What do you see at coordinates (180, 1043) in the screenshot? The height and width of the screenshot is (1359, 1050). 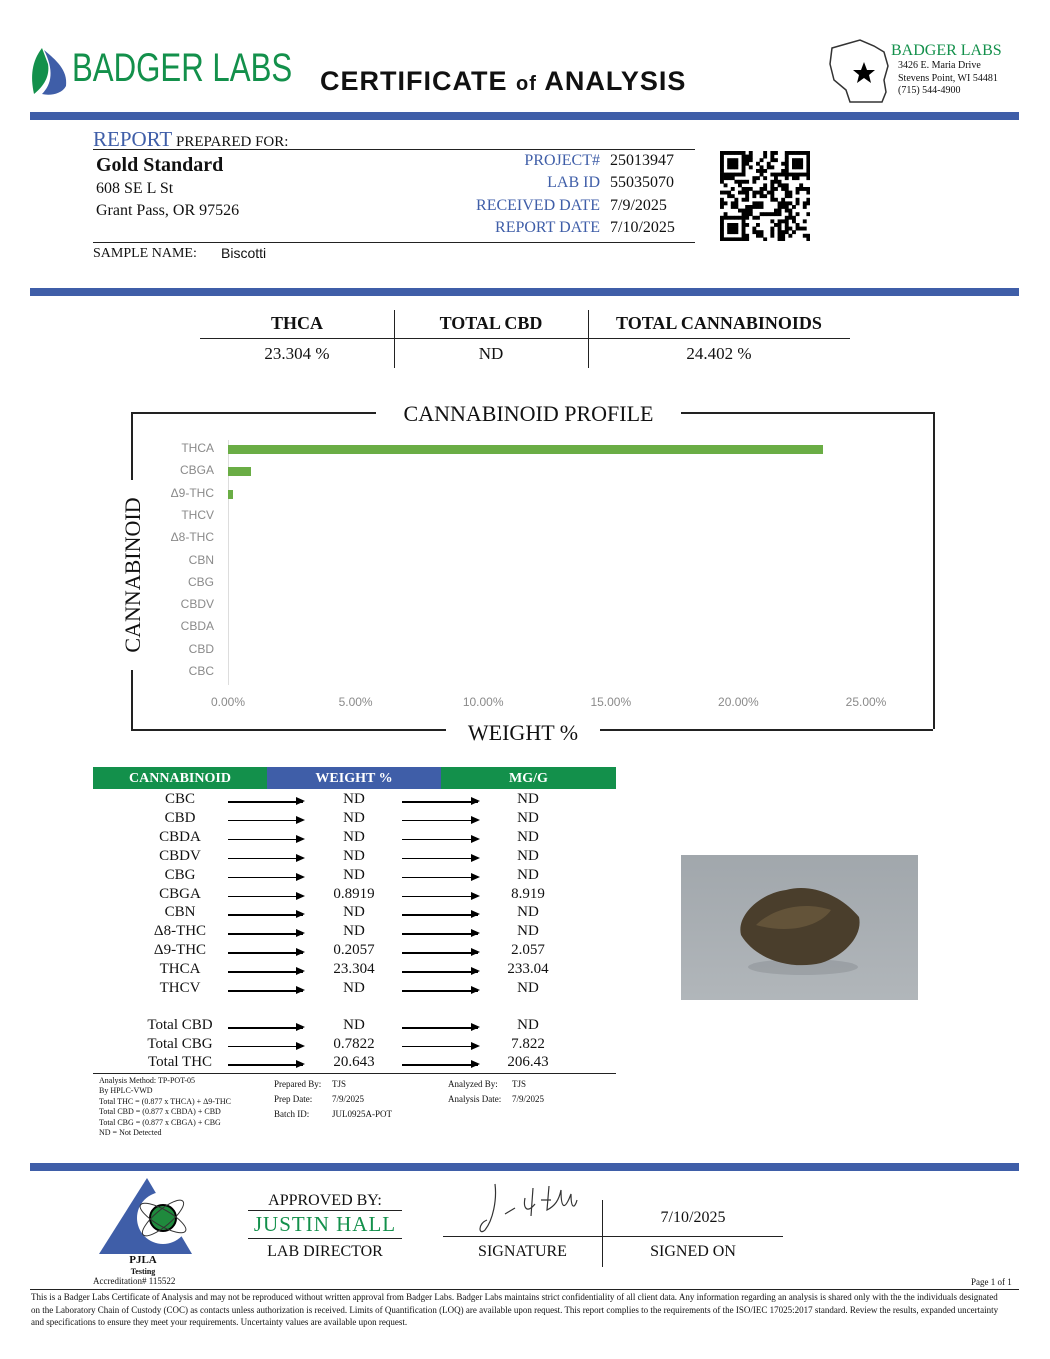 I see `cannabinoid-name: Total CBG` at bounding box center [180, 1043].